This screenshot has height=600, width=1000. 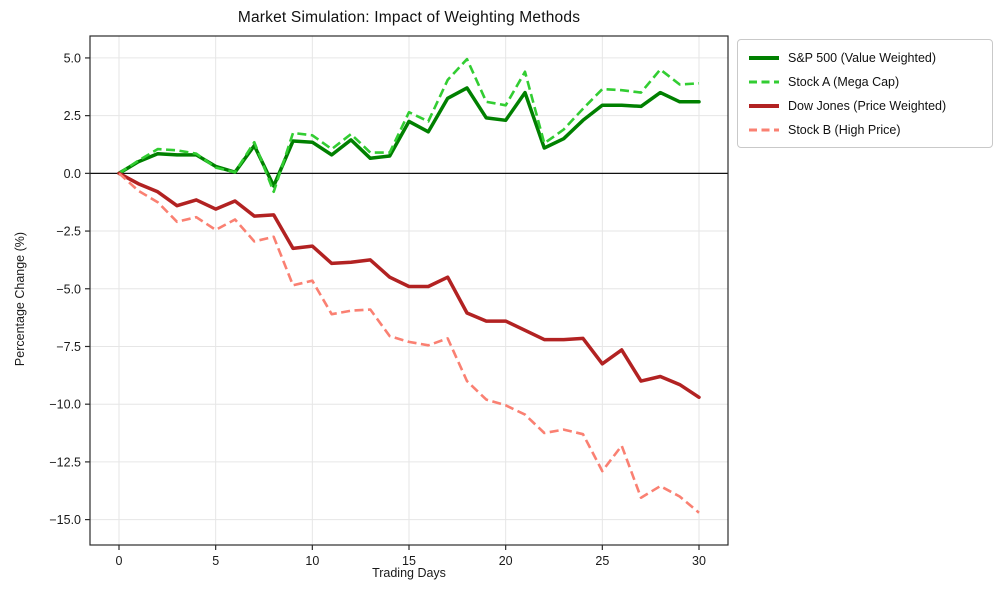 What do you see at coordinates (867, 105) in the screenshot?
I see `legend-label: Dow Jones (Price Weighted)` at bounding box center [867, 105].